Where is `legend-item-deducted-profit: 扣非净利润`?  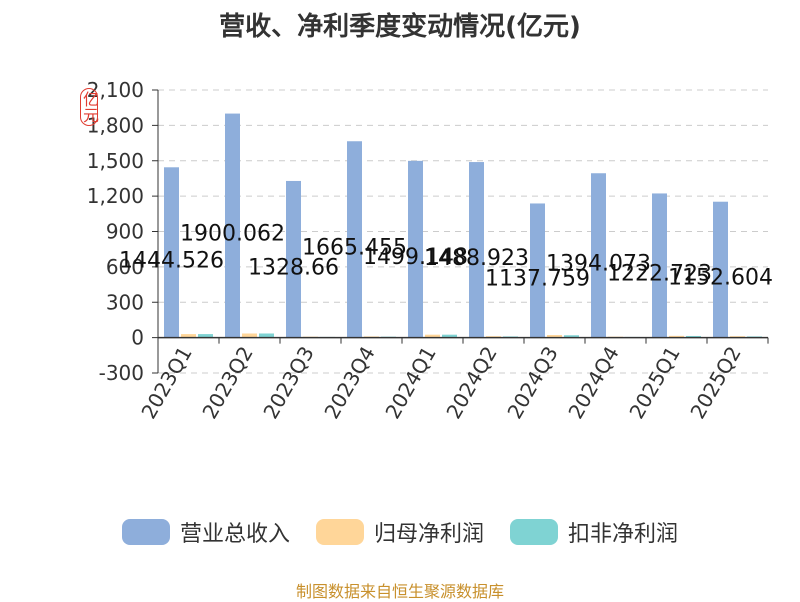
legend-item-deducted-profit: 扣非净利润 is located at coordinates (594, 532).